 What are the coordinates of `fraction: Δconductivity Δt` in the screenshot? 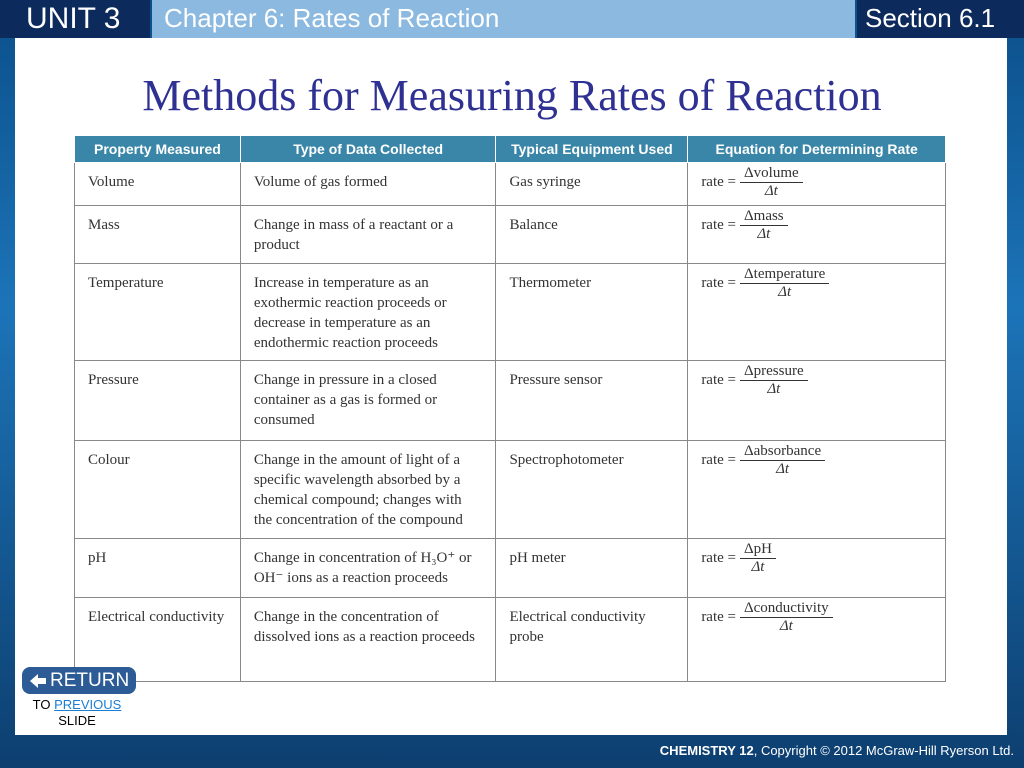 It's located at (786, 617).